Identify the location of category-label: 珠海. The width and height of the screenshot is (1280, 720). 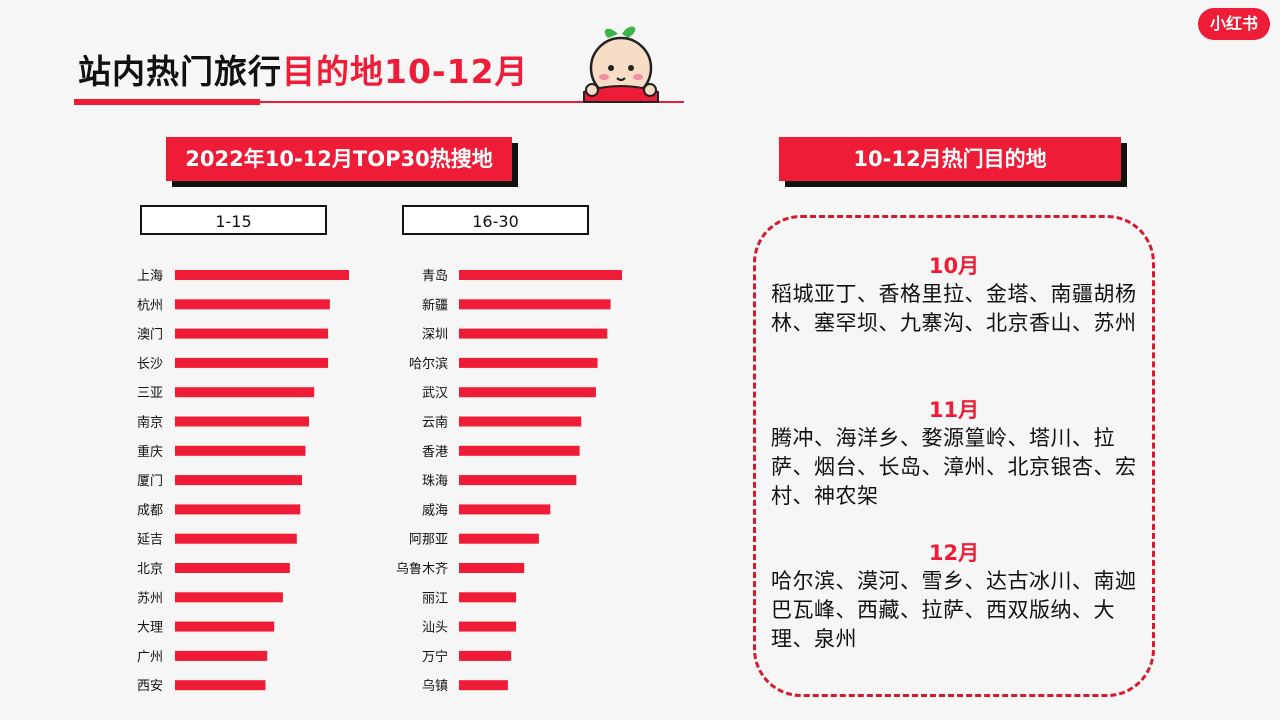
(435, 481).